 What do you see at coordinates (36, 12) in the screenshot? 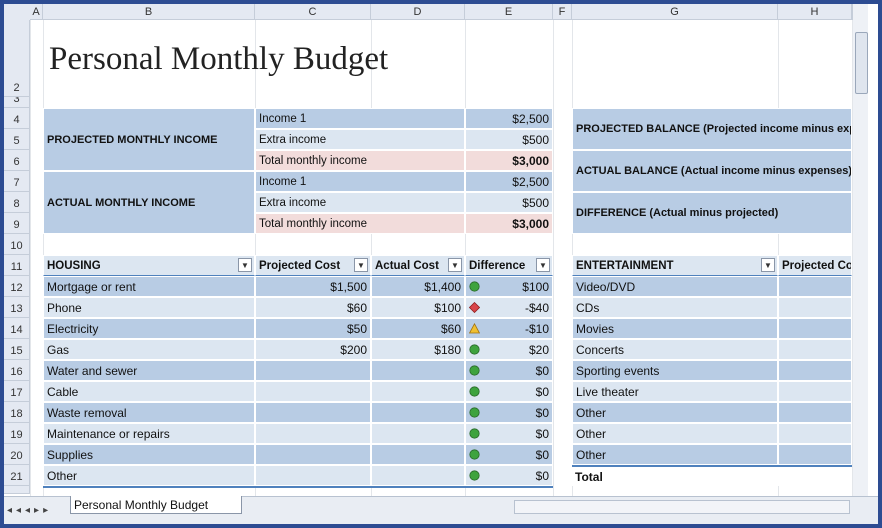
I see `column-header: A` at bounding box center [36, 12].